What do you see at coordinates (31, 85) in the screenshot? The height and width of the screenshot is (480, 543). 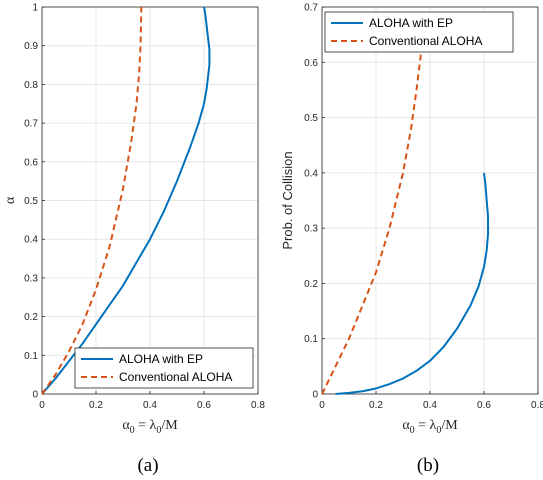 I see `y-tick-label: 0.8` at bounding box center [31, 85].